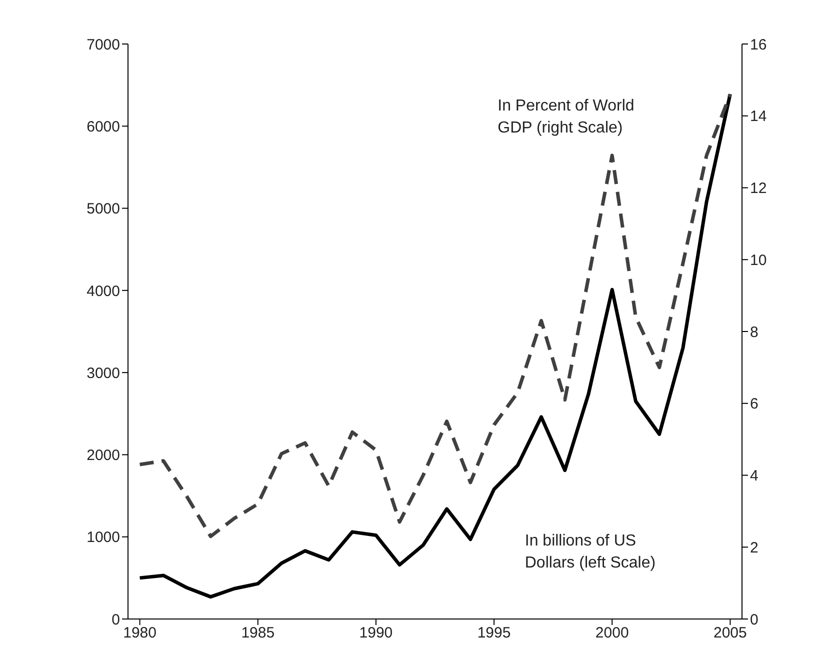  Describe the element at coordinates (103, 209) in the screenshot. I see `y-tick-label: 5000` at that location.